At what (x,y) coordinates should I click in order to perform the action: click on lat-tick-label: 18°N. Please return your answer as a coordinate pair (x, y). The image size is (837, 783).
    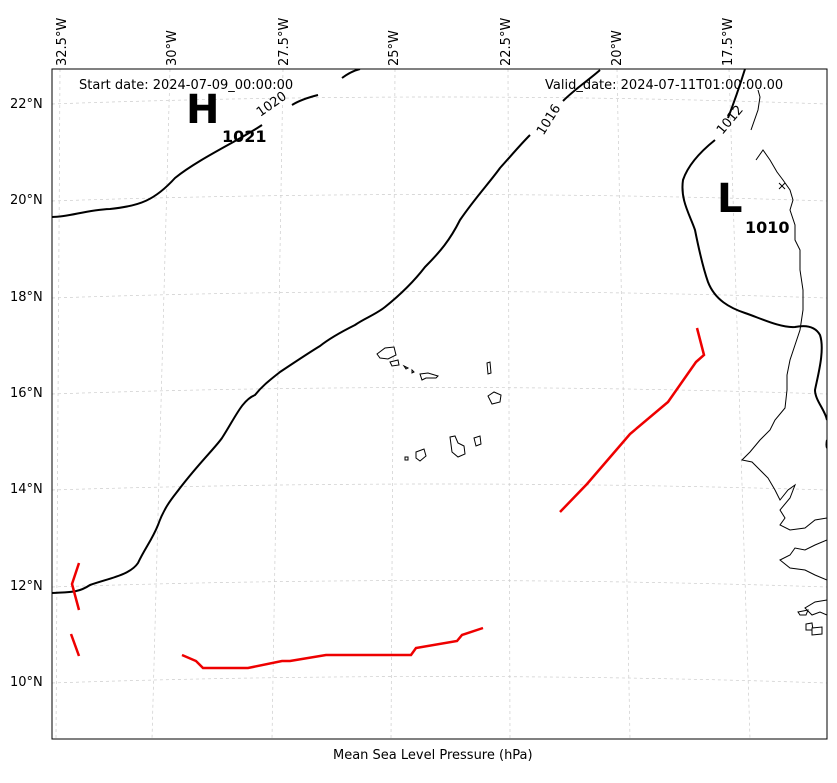
    Looking at the image, I should click on (26, 297).